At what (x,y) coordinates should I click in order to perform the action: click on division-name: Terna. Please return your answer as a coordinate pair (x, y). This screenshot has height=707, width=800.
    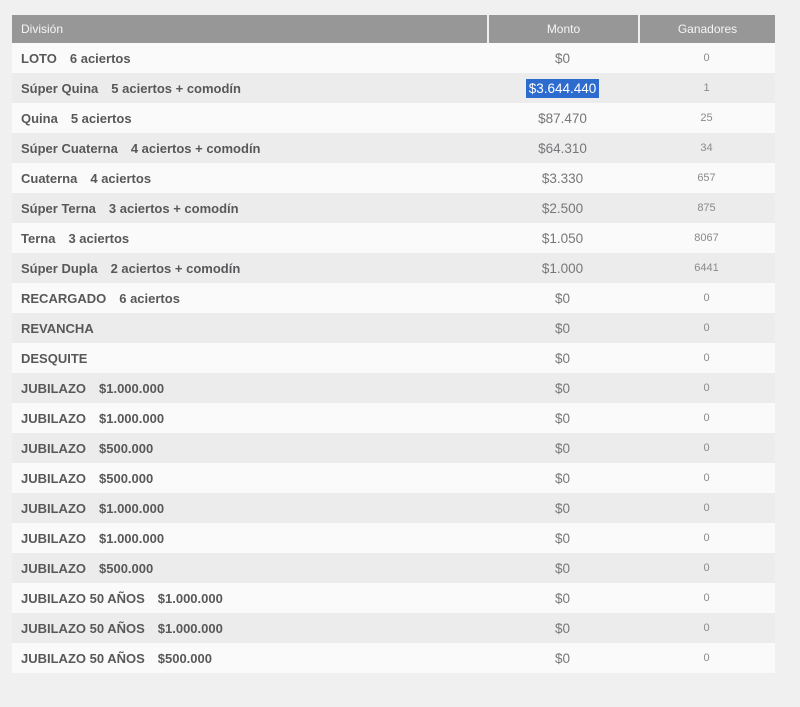
    Looking at the image, I should click on (38, 238).